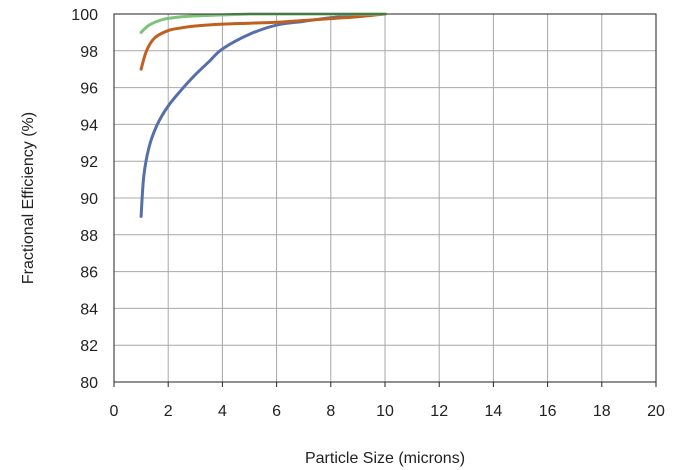 The height and width of the screenshot is (470, 690). What do you see at coordinates (385, 411) in the screenshot?
I see `x-tick-label: 10` at bounding box center [385, 411].